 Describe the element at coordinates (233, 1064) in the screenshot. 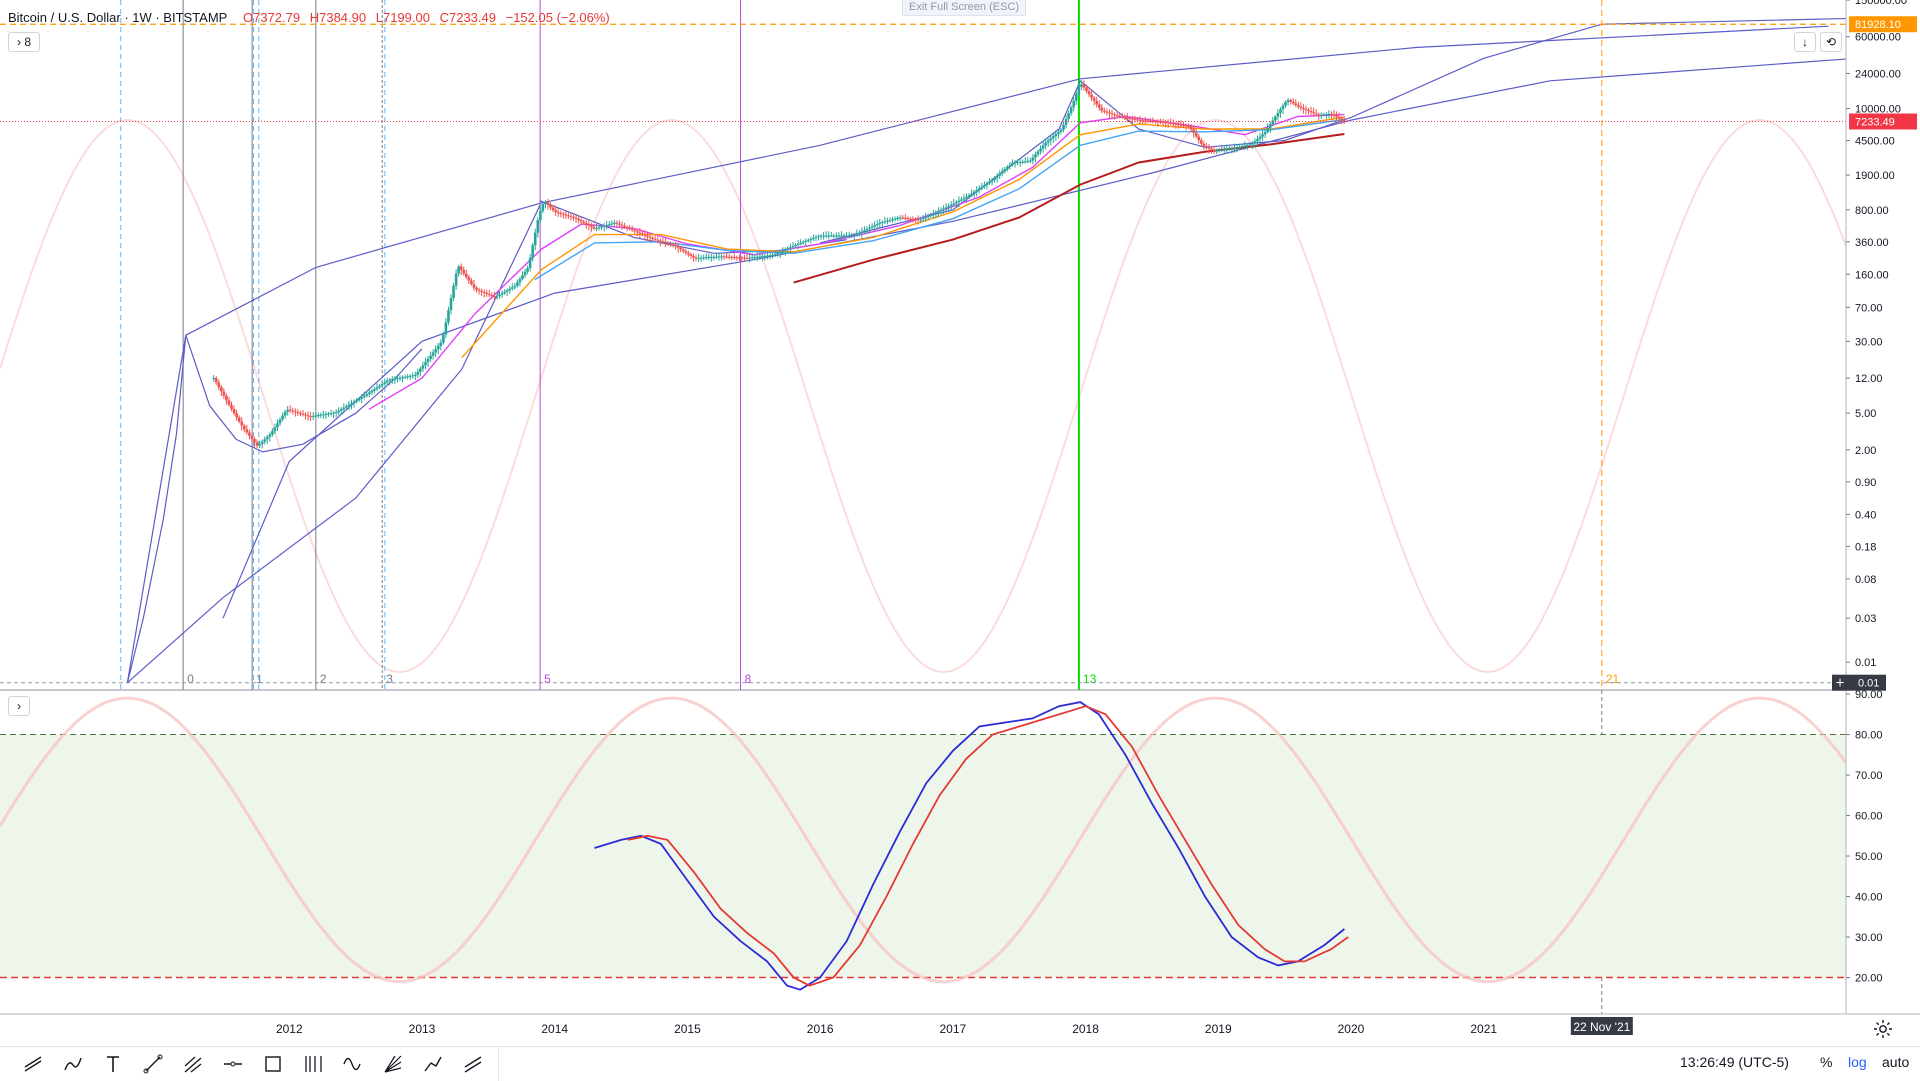

I see `tool-horizontal-line` at that location.